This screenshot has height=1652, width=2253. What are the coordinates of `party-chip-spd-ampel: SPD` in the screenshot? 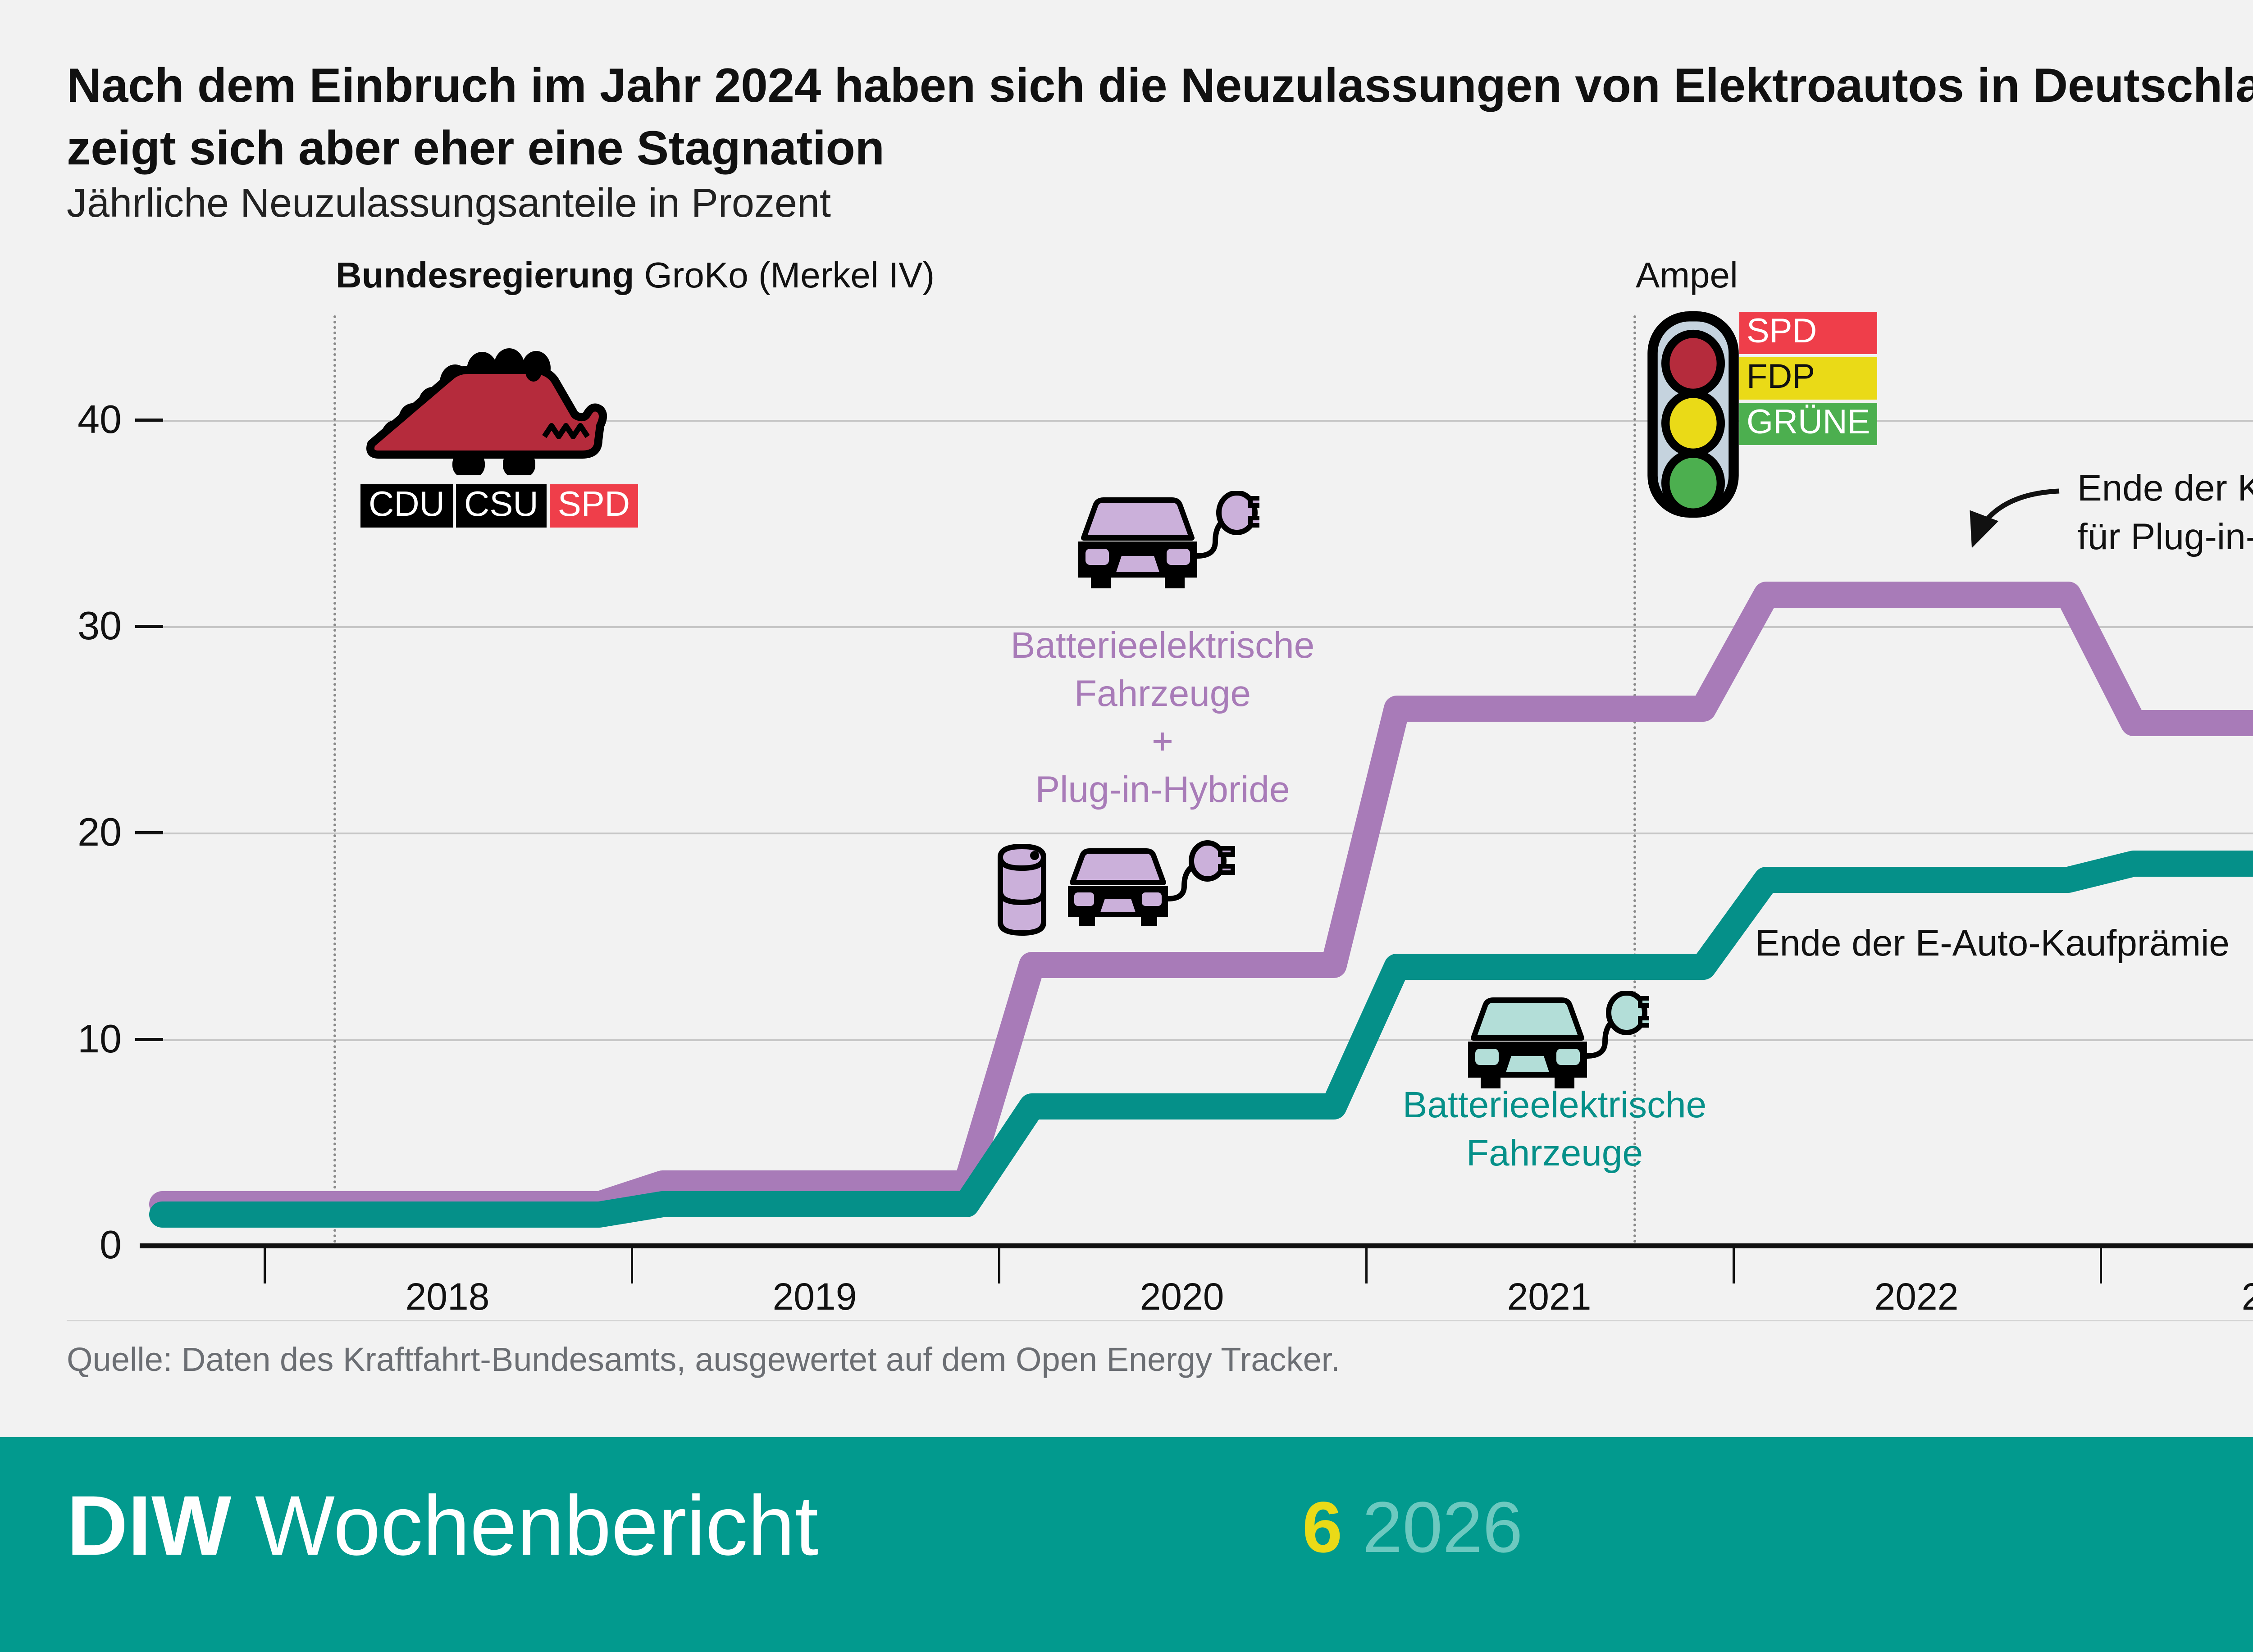 It's located at (1808, 333).